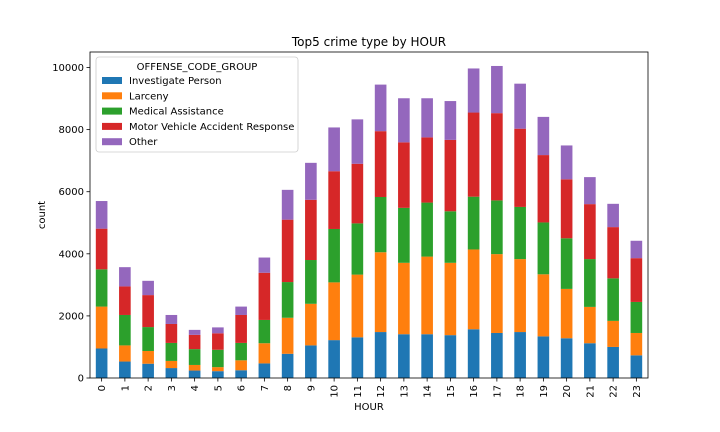  I want to click on x-tick-label: 16, so click(474, 391).